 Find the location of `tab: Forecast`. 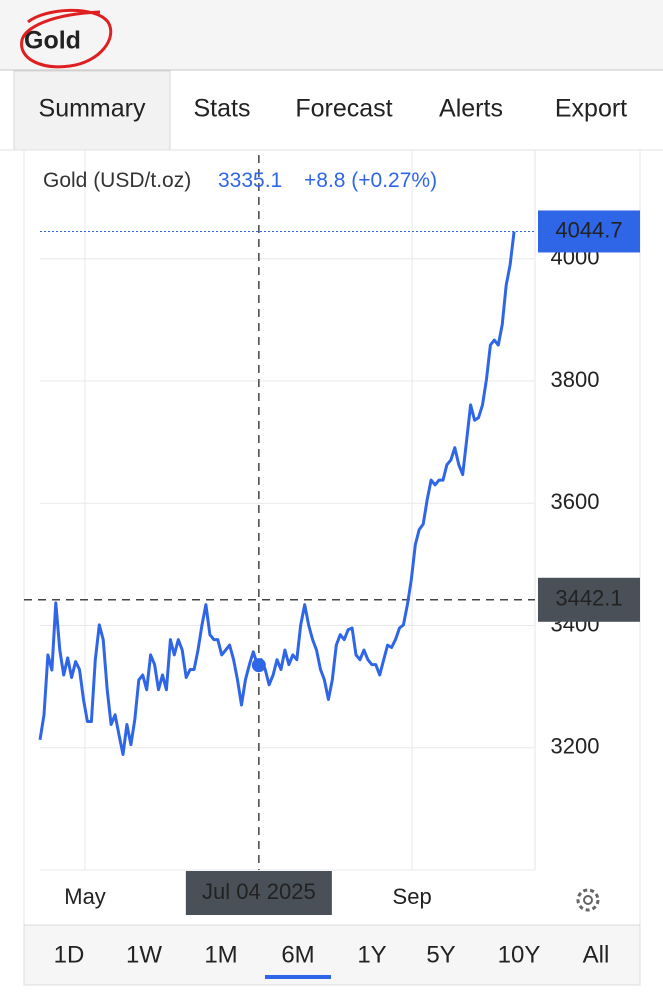

tab: Forecast is located at coordinates (343, 109).